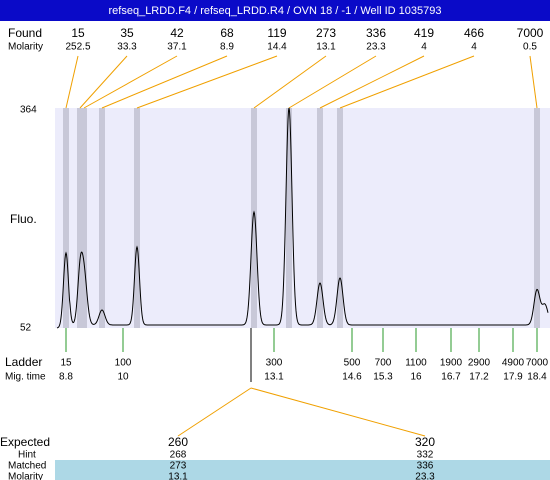  What do you see at coordinates (274, 377) in the screenshot?
I see `mig-time: 13.1` at bounding box center [274, 377].